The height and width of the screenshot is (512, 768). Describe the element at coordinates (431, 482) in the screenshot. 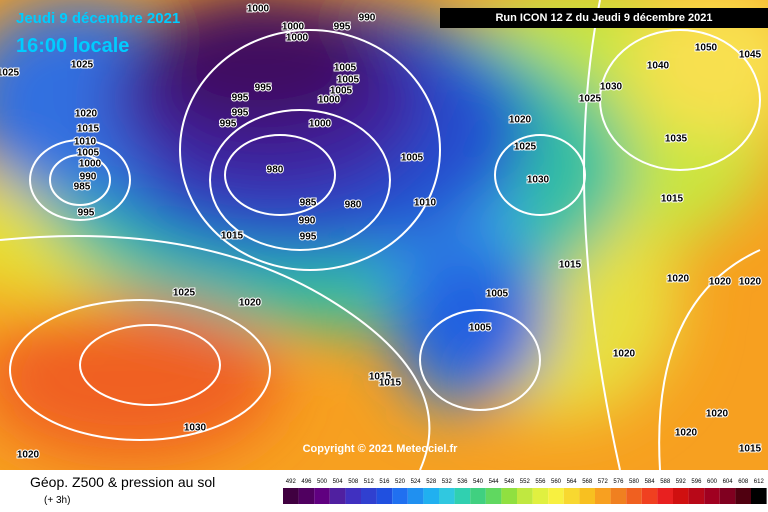

I see `legend-value: 528` at that location.